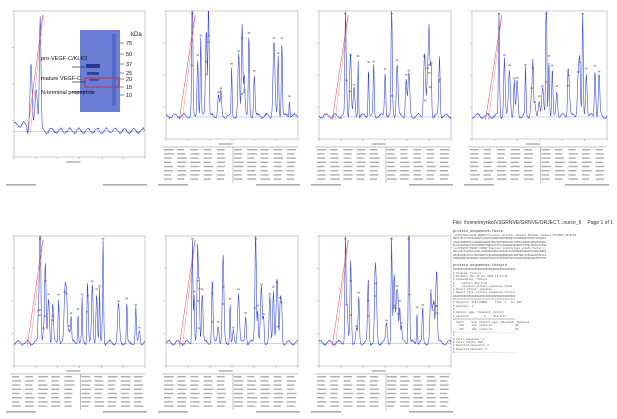 The image size is (617, 419). What do you see at coordinates (73, 162) in the screenshot?
I see `x-axis-mark` at bounding box center [73, 162].